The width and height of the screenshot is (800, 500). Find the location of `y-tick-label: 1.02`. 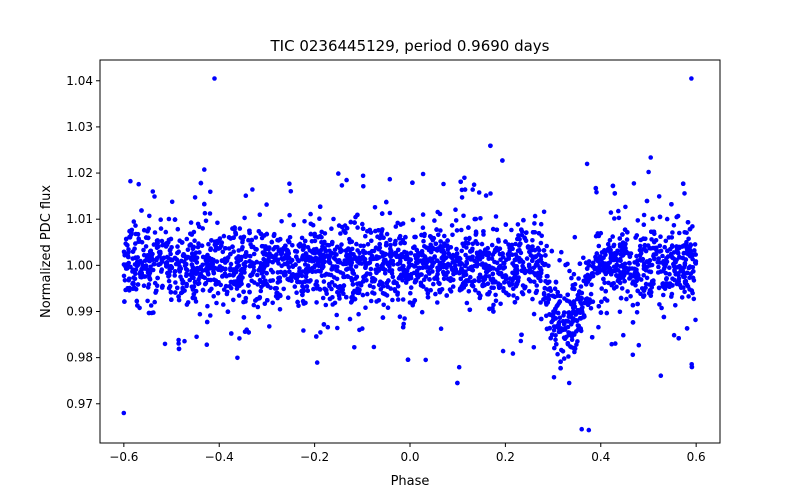

y-tick-label: 1.02 is located at coordinates (79, 173).